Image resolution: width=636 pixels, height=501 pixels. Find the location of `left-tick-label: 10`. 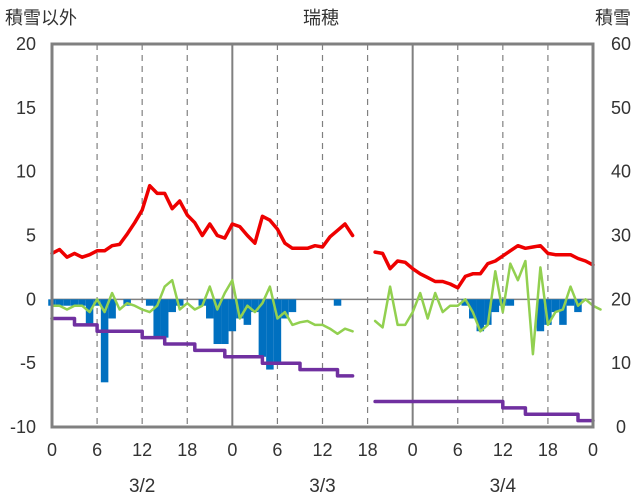

left-tick-label: 10 is located at coordinates (26, 172).